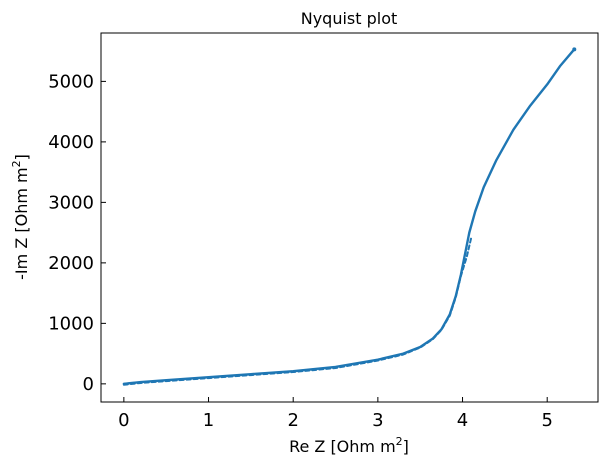 Image resolution: width=607 pixels, height=472 pixels. I want to click on series-end-point, so click(574, 49).